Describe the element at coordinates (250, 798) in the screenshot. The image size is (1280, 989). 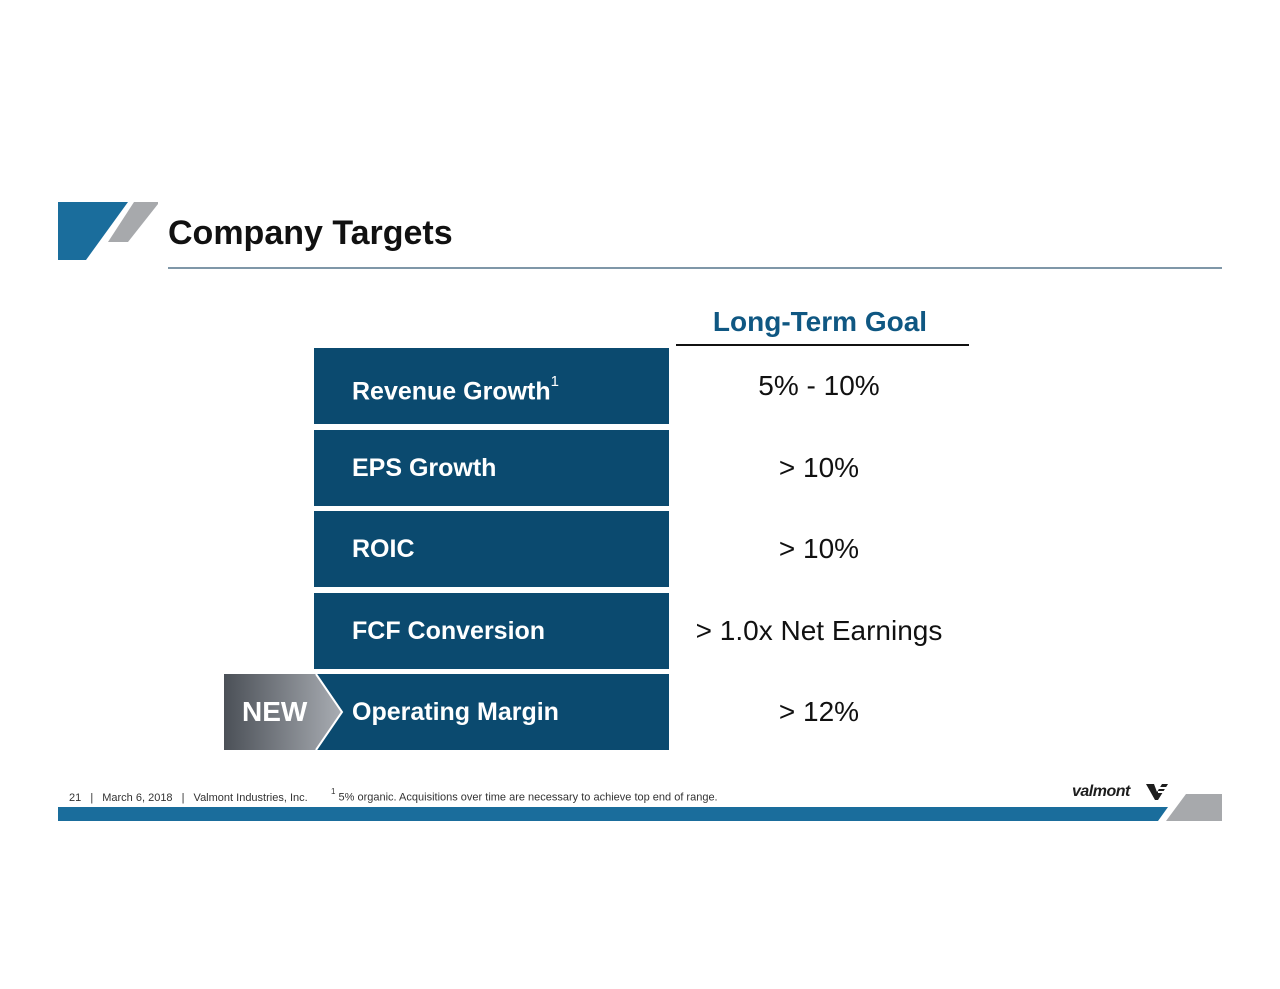
I see `company-name: Valmont Industries, Inc.` at that location.